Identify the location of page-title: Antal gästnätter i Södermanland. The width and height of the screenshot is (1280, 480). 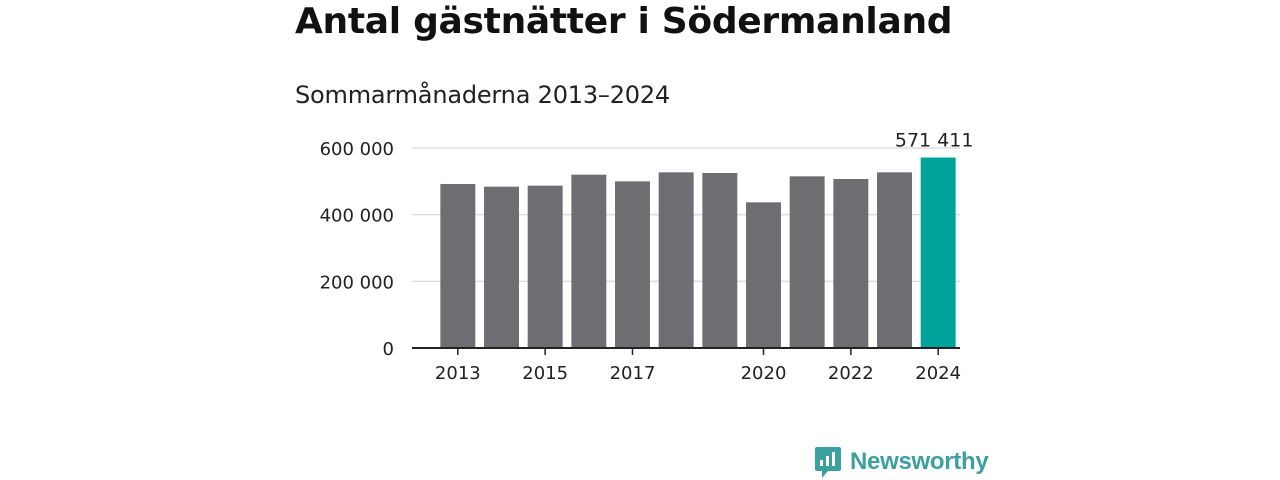
(624, 21).